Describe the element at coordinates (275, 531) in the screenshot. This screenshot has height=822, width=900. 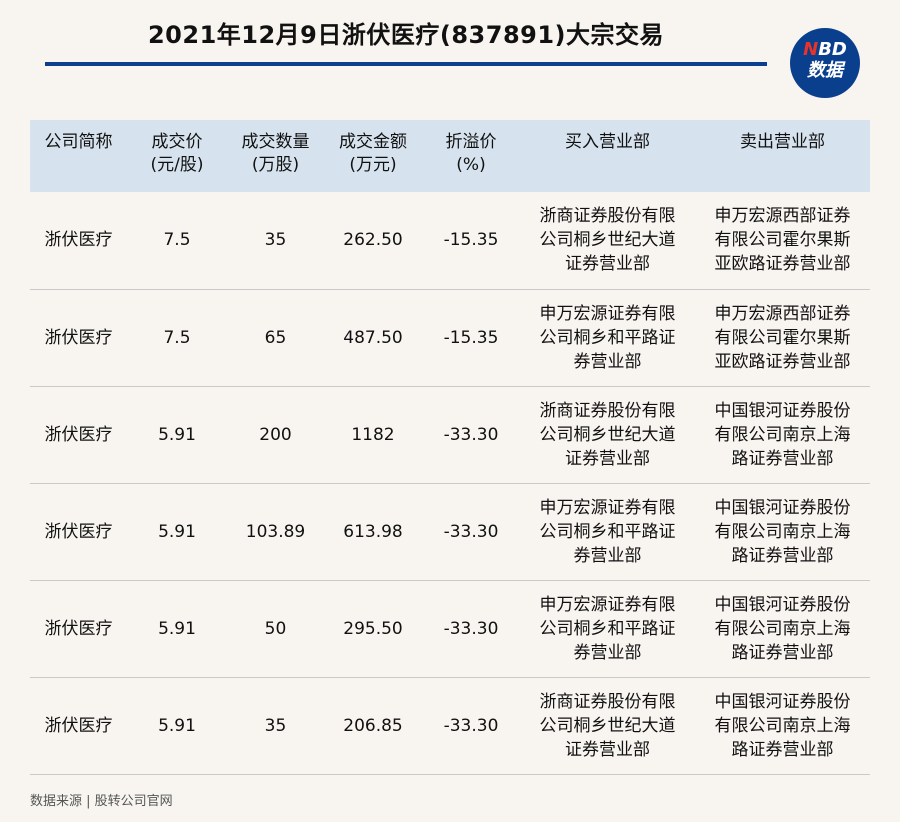
I see `volume-cell: 103.89` at that location.